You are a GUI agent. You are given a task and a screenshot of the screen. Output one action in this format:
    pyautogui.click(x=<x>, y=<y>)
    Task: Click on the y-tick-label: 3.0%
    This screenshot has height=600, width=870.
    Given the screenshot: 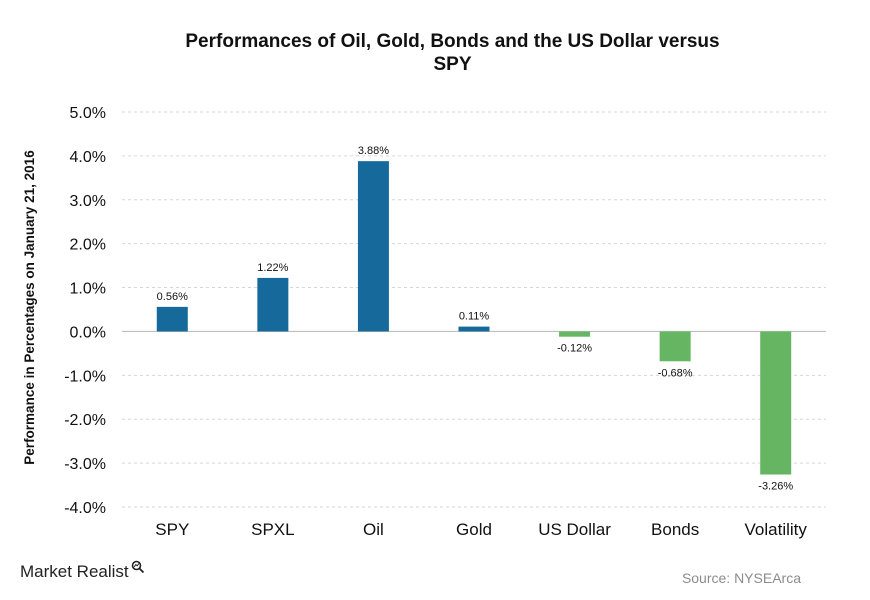 What is the action you would take?
    pyautogui.click(x=88, y=201)
    